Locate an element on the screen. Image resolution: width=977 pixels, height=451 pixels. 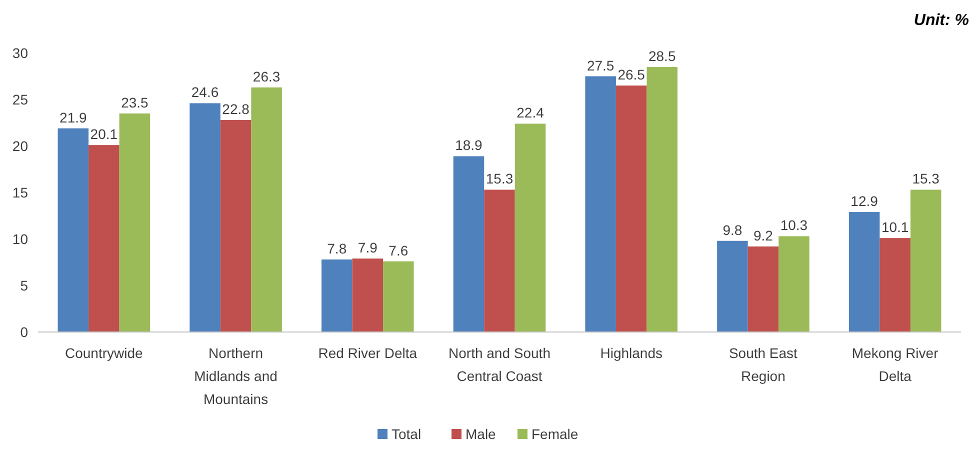
y-tick-label: 10 is located at coordinates (20, 238).